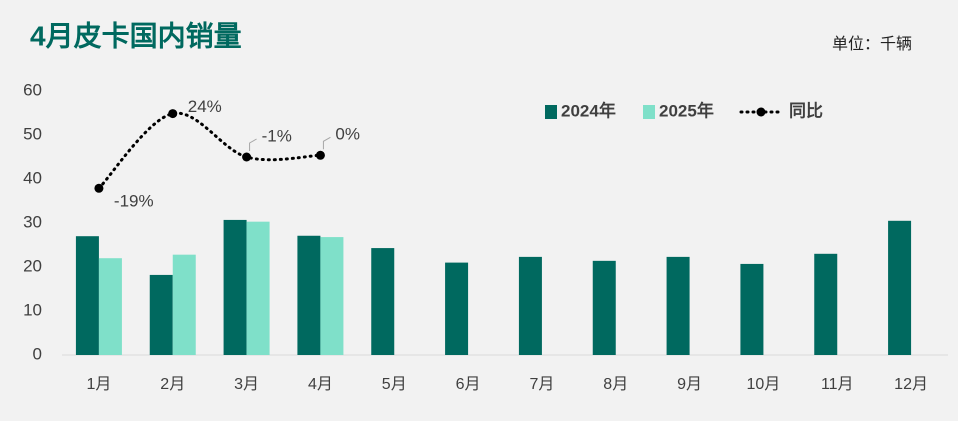 The image size is (958, 421). Describe the element at coordinates (246, 384) in the screenshot. I see `x-tick-label: 3月` at that location.